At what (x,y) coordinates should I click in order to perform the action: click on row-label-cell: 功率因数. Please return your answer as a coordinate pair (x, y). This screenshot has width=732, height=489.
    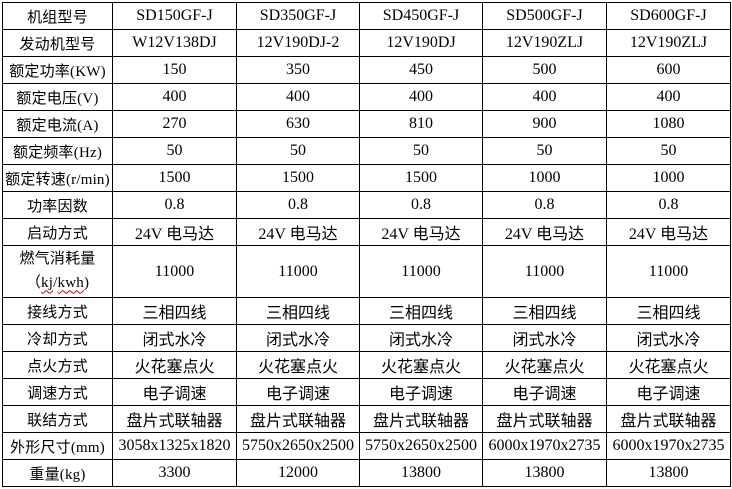
    Looking at the image, I should click on (57, 205).